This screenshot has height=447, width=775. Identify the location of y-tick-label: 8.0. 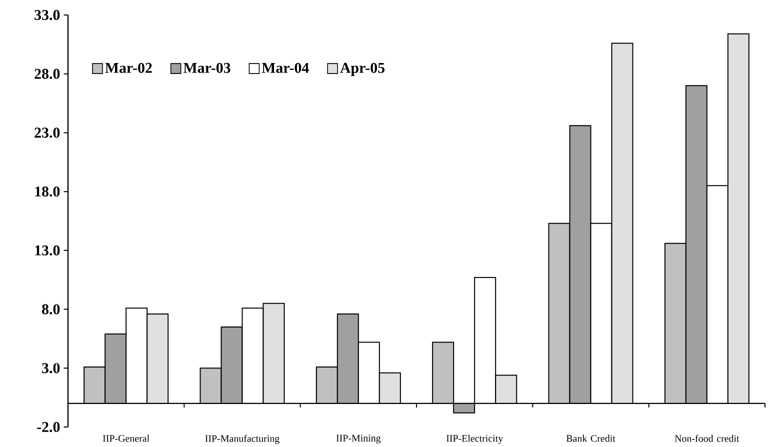
(51, 309).